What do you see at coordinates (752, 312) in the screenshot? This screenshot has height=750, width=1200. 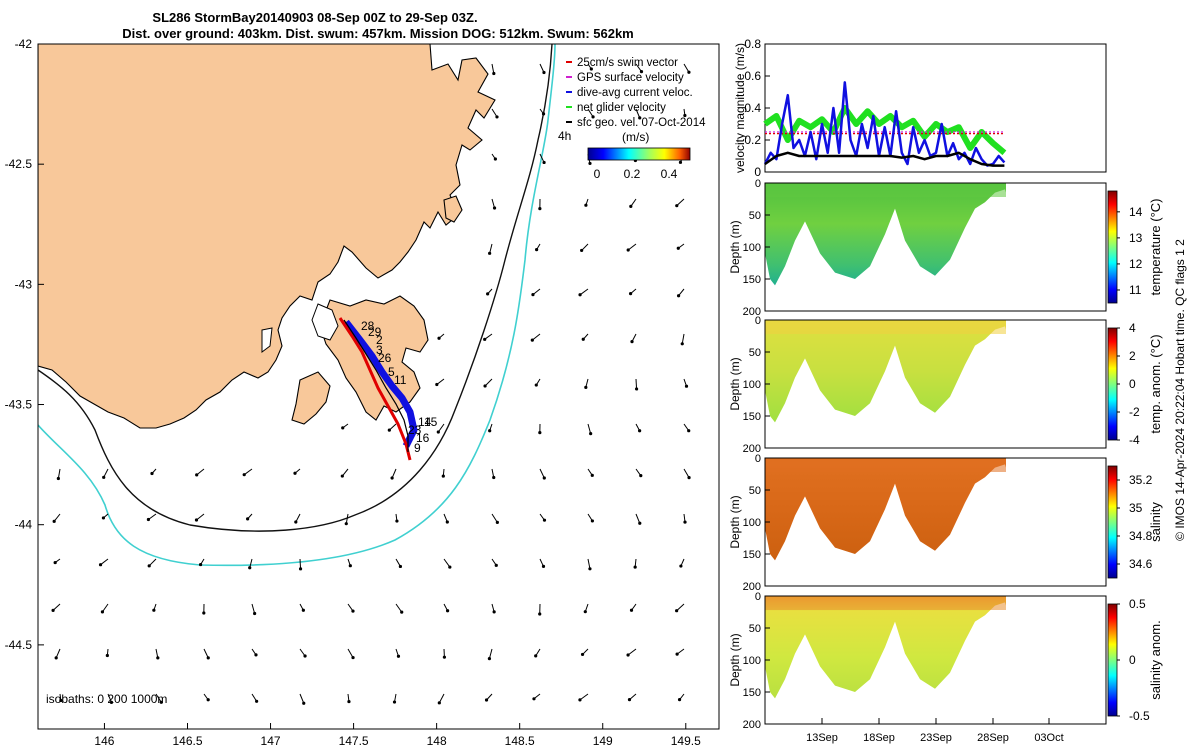 I see `section-ytick-label: 200` at bounding box center [752, 312].